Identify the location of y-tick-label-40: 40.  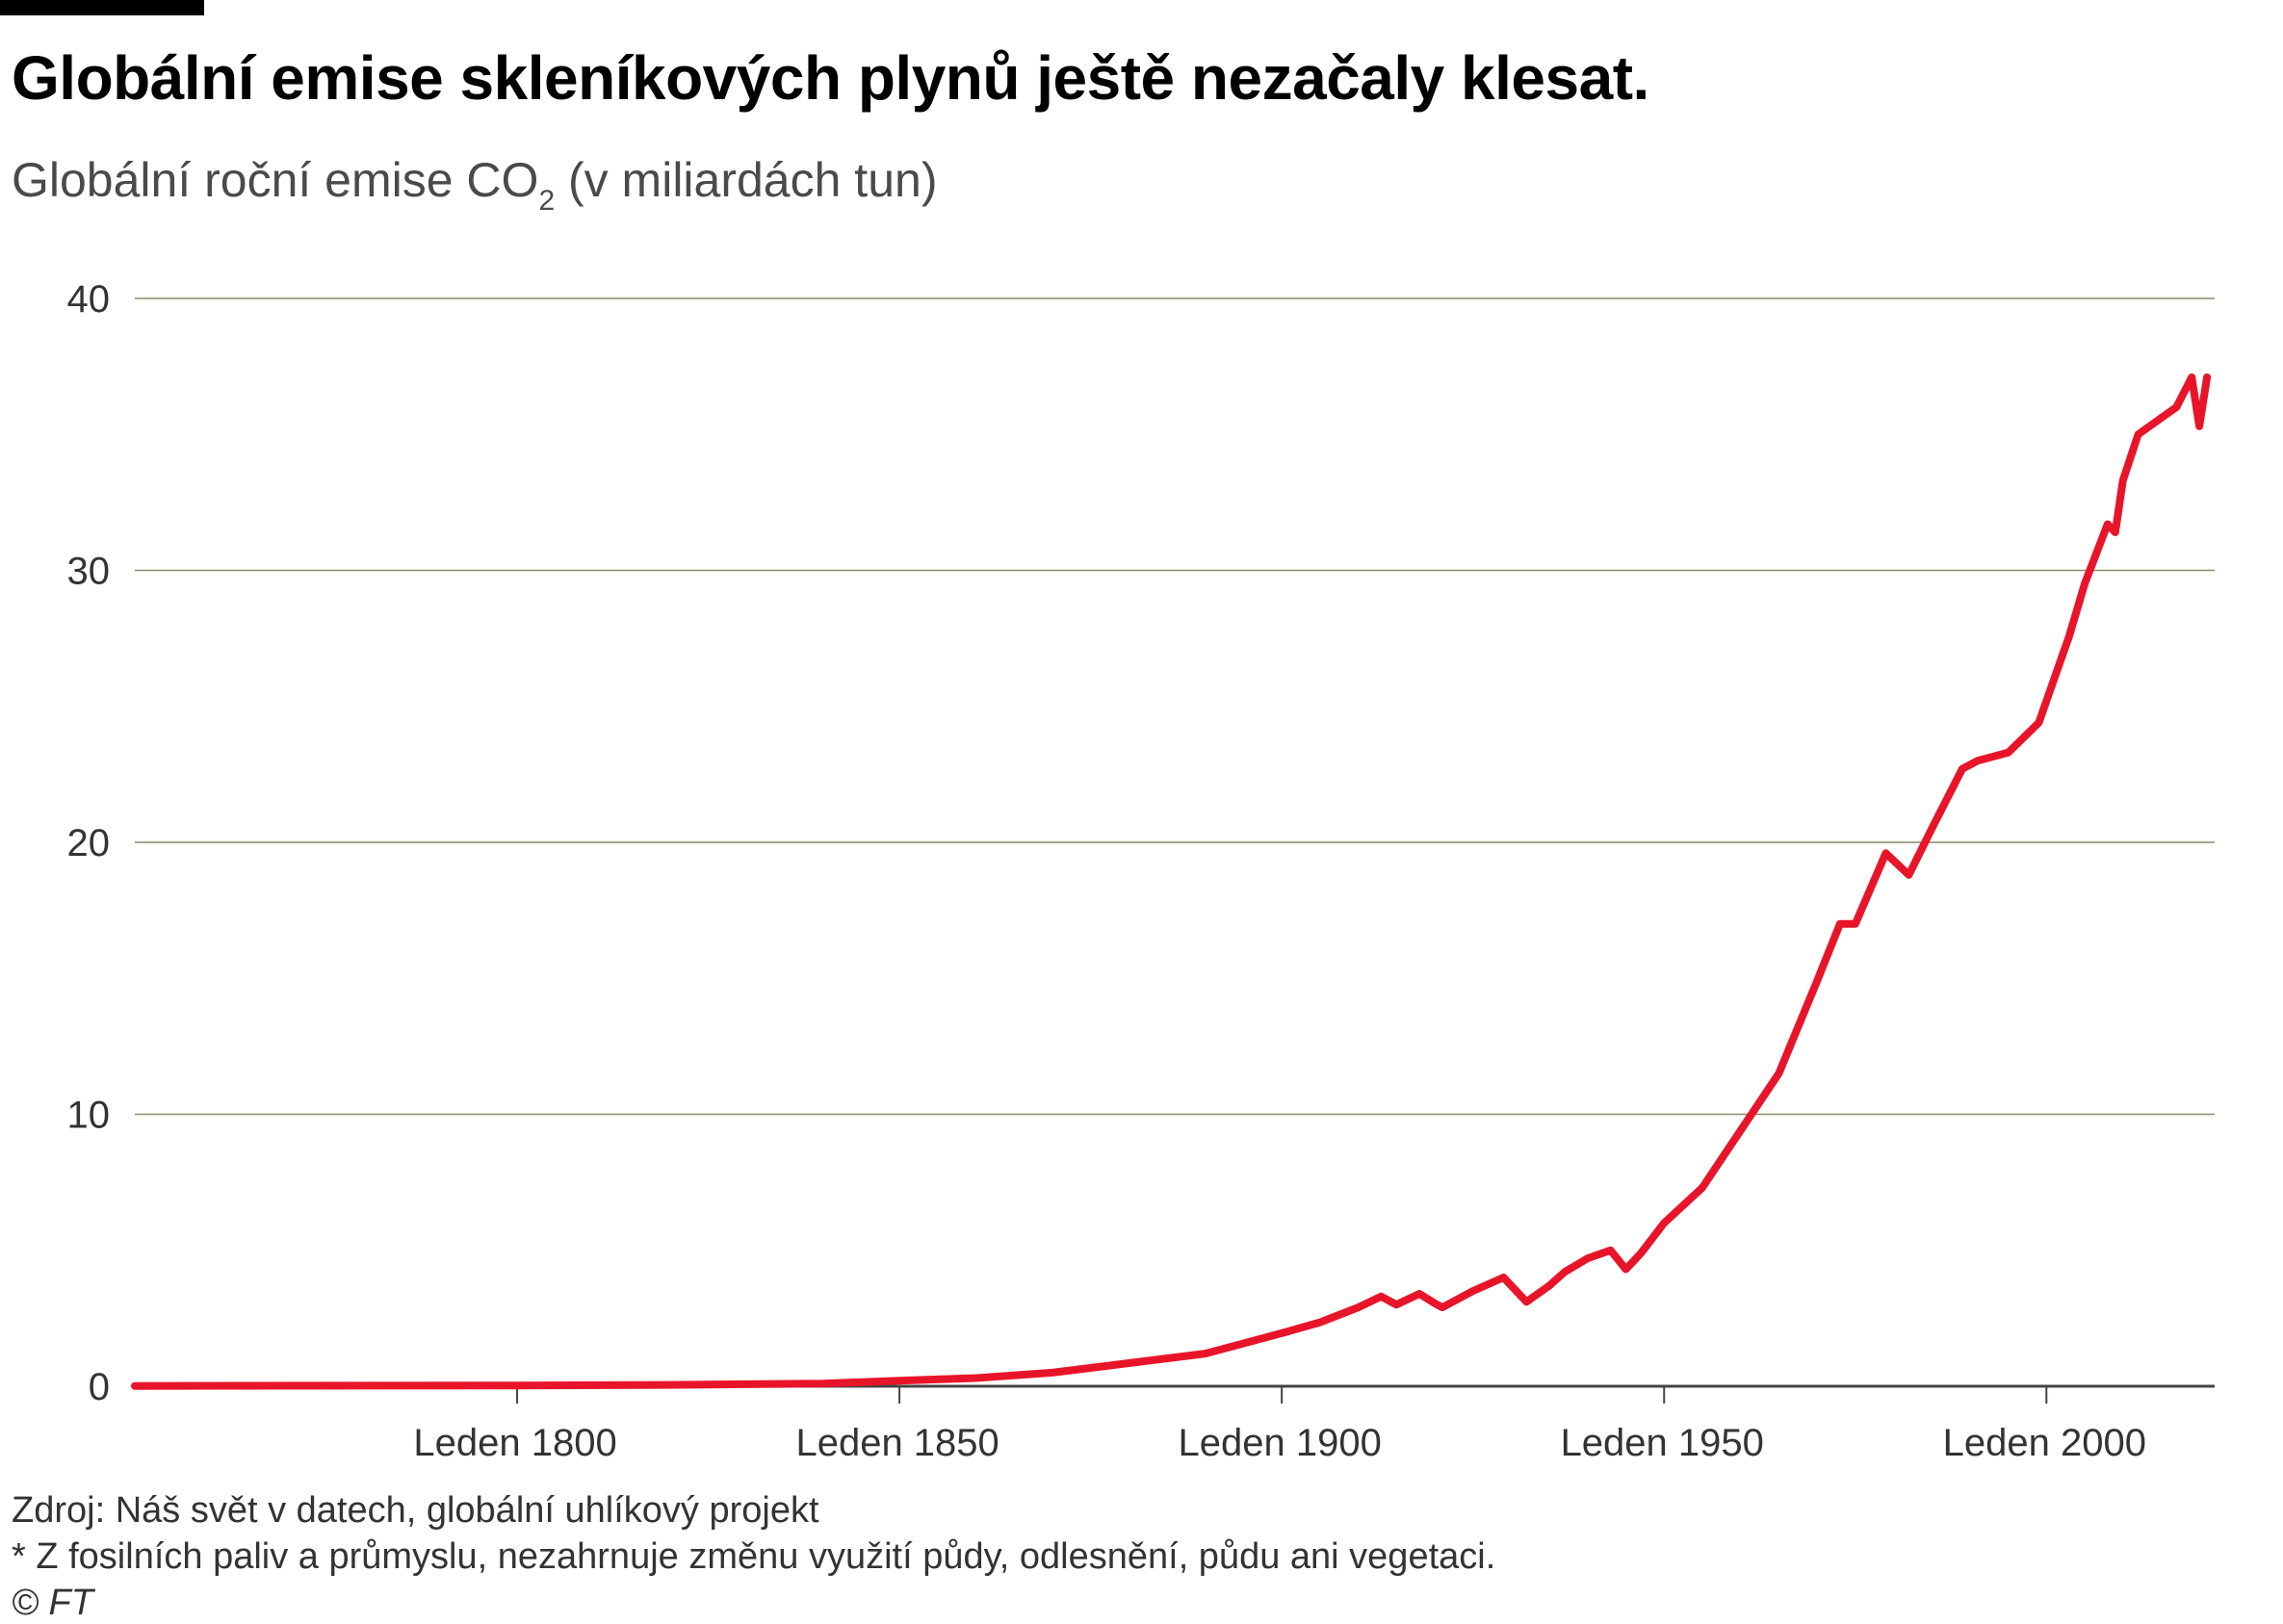
(89, 299).